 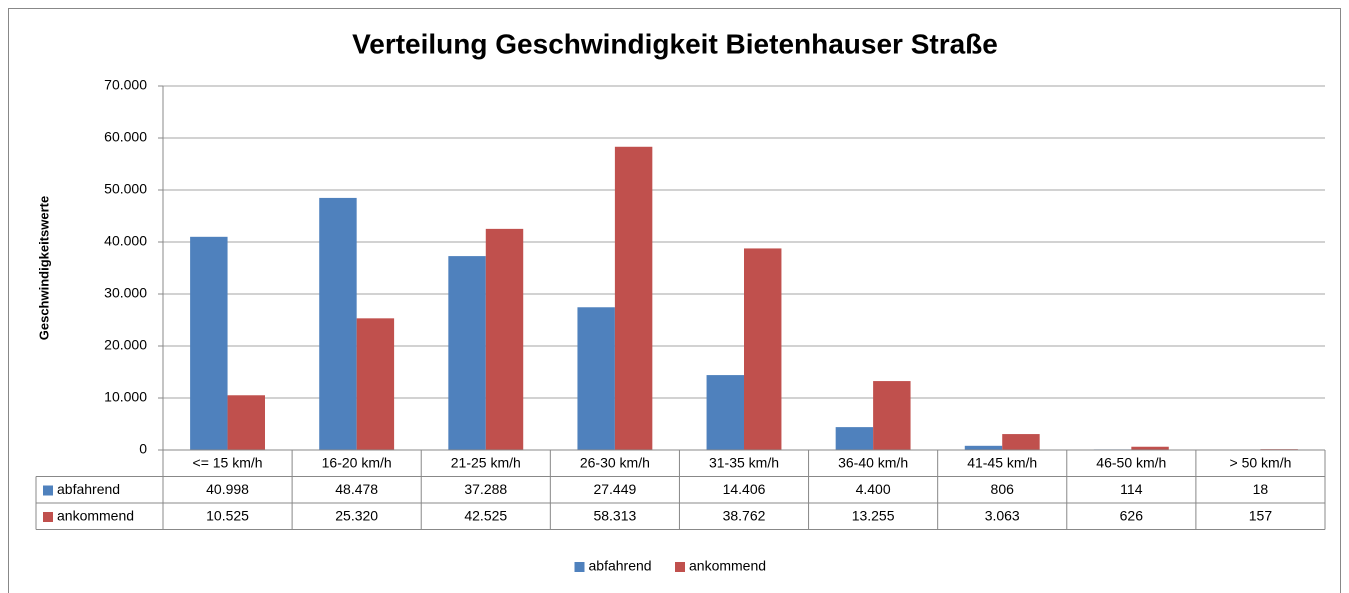 I want to click on table-cell: 38.762, so click(x=744, y=516).